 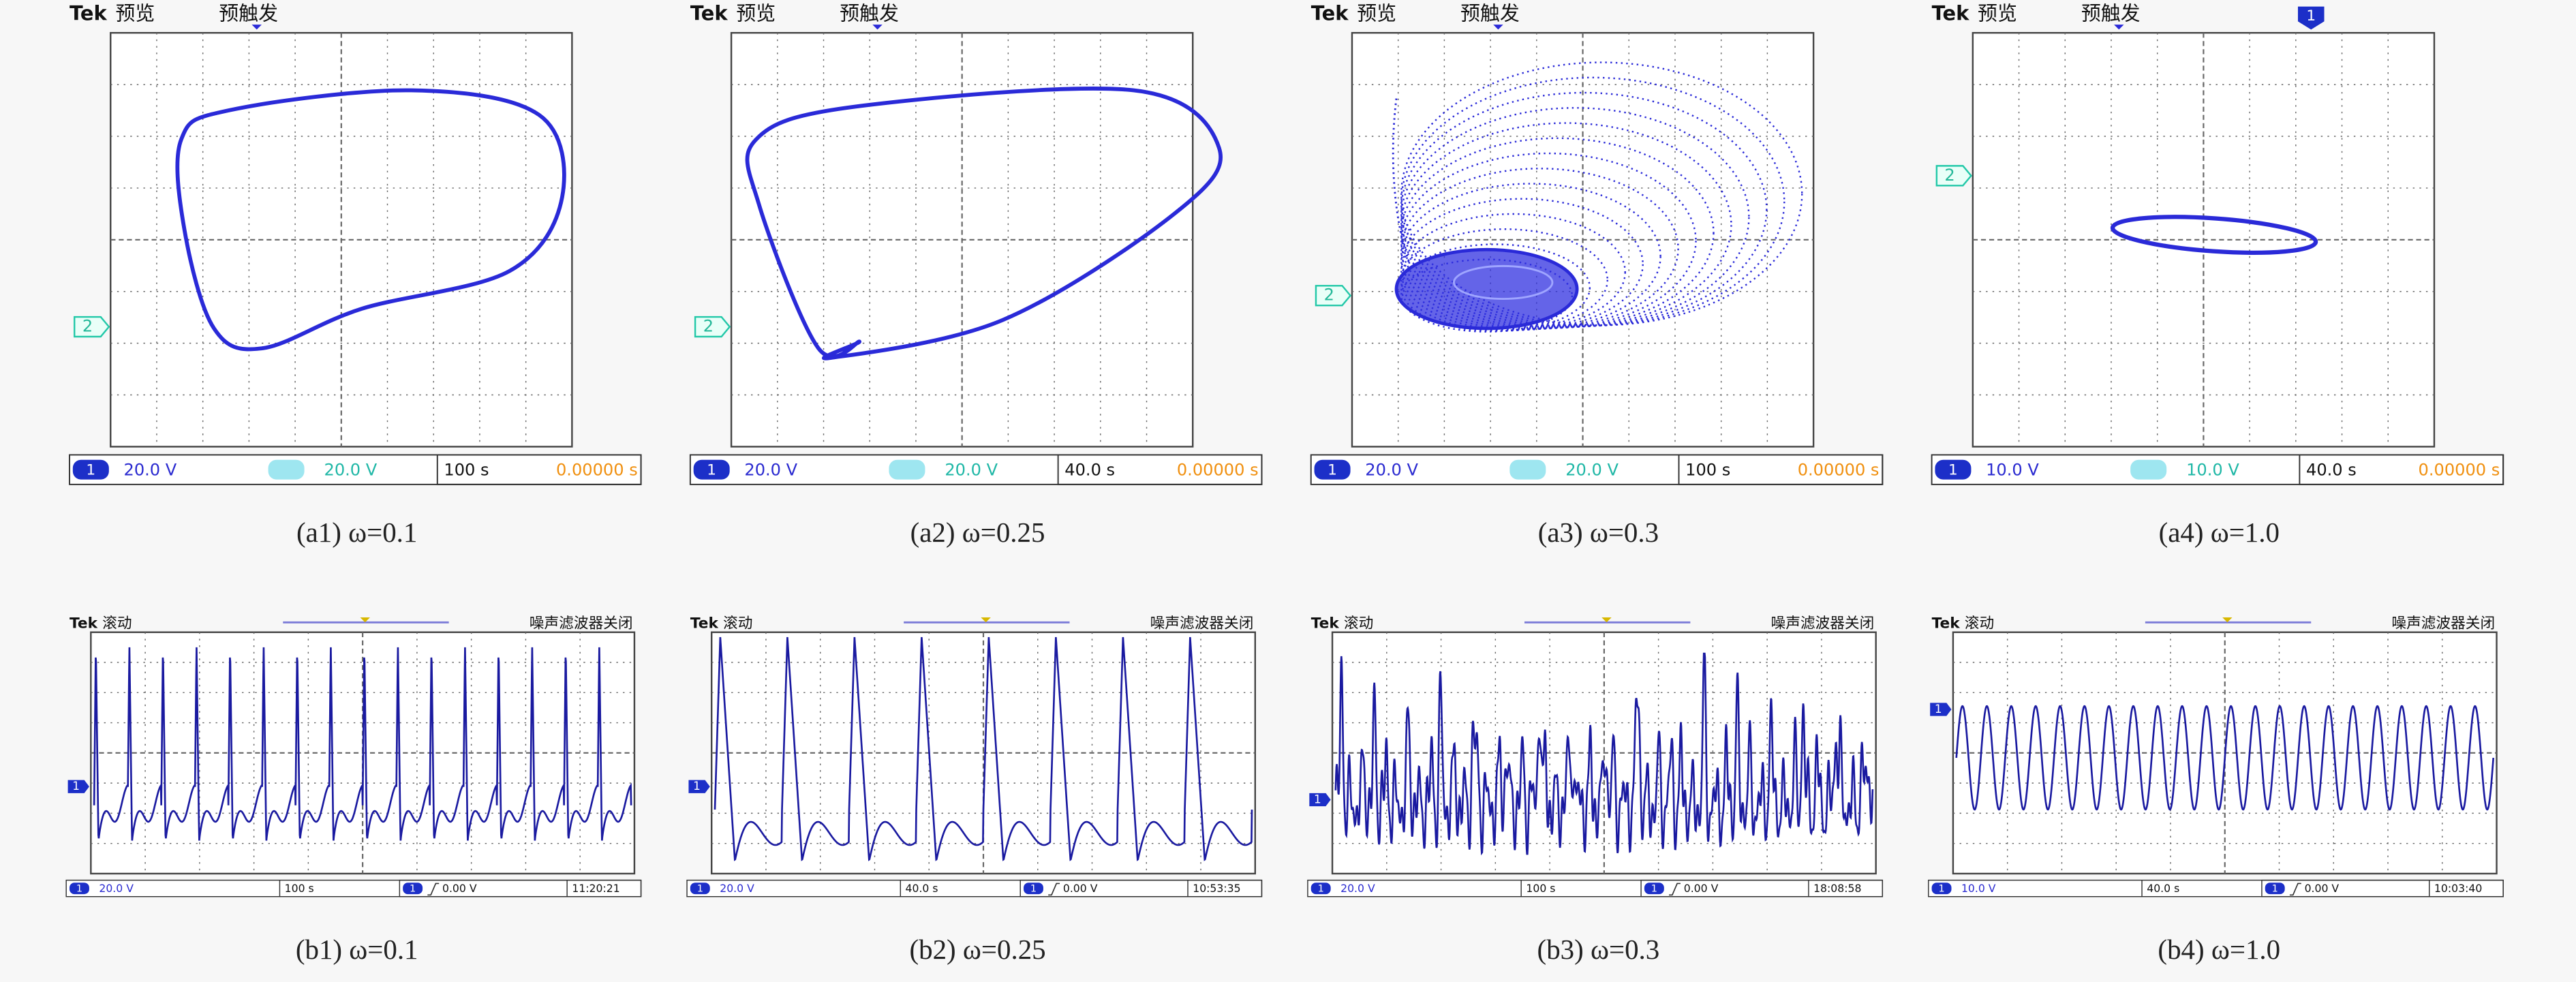 I want to click on caption: (a1) ω=0.1, so click(x=356, y=532).